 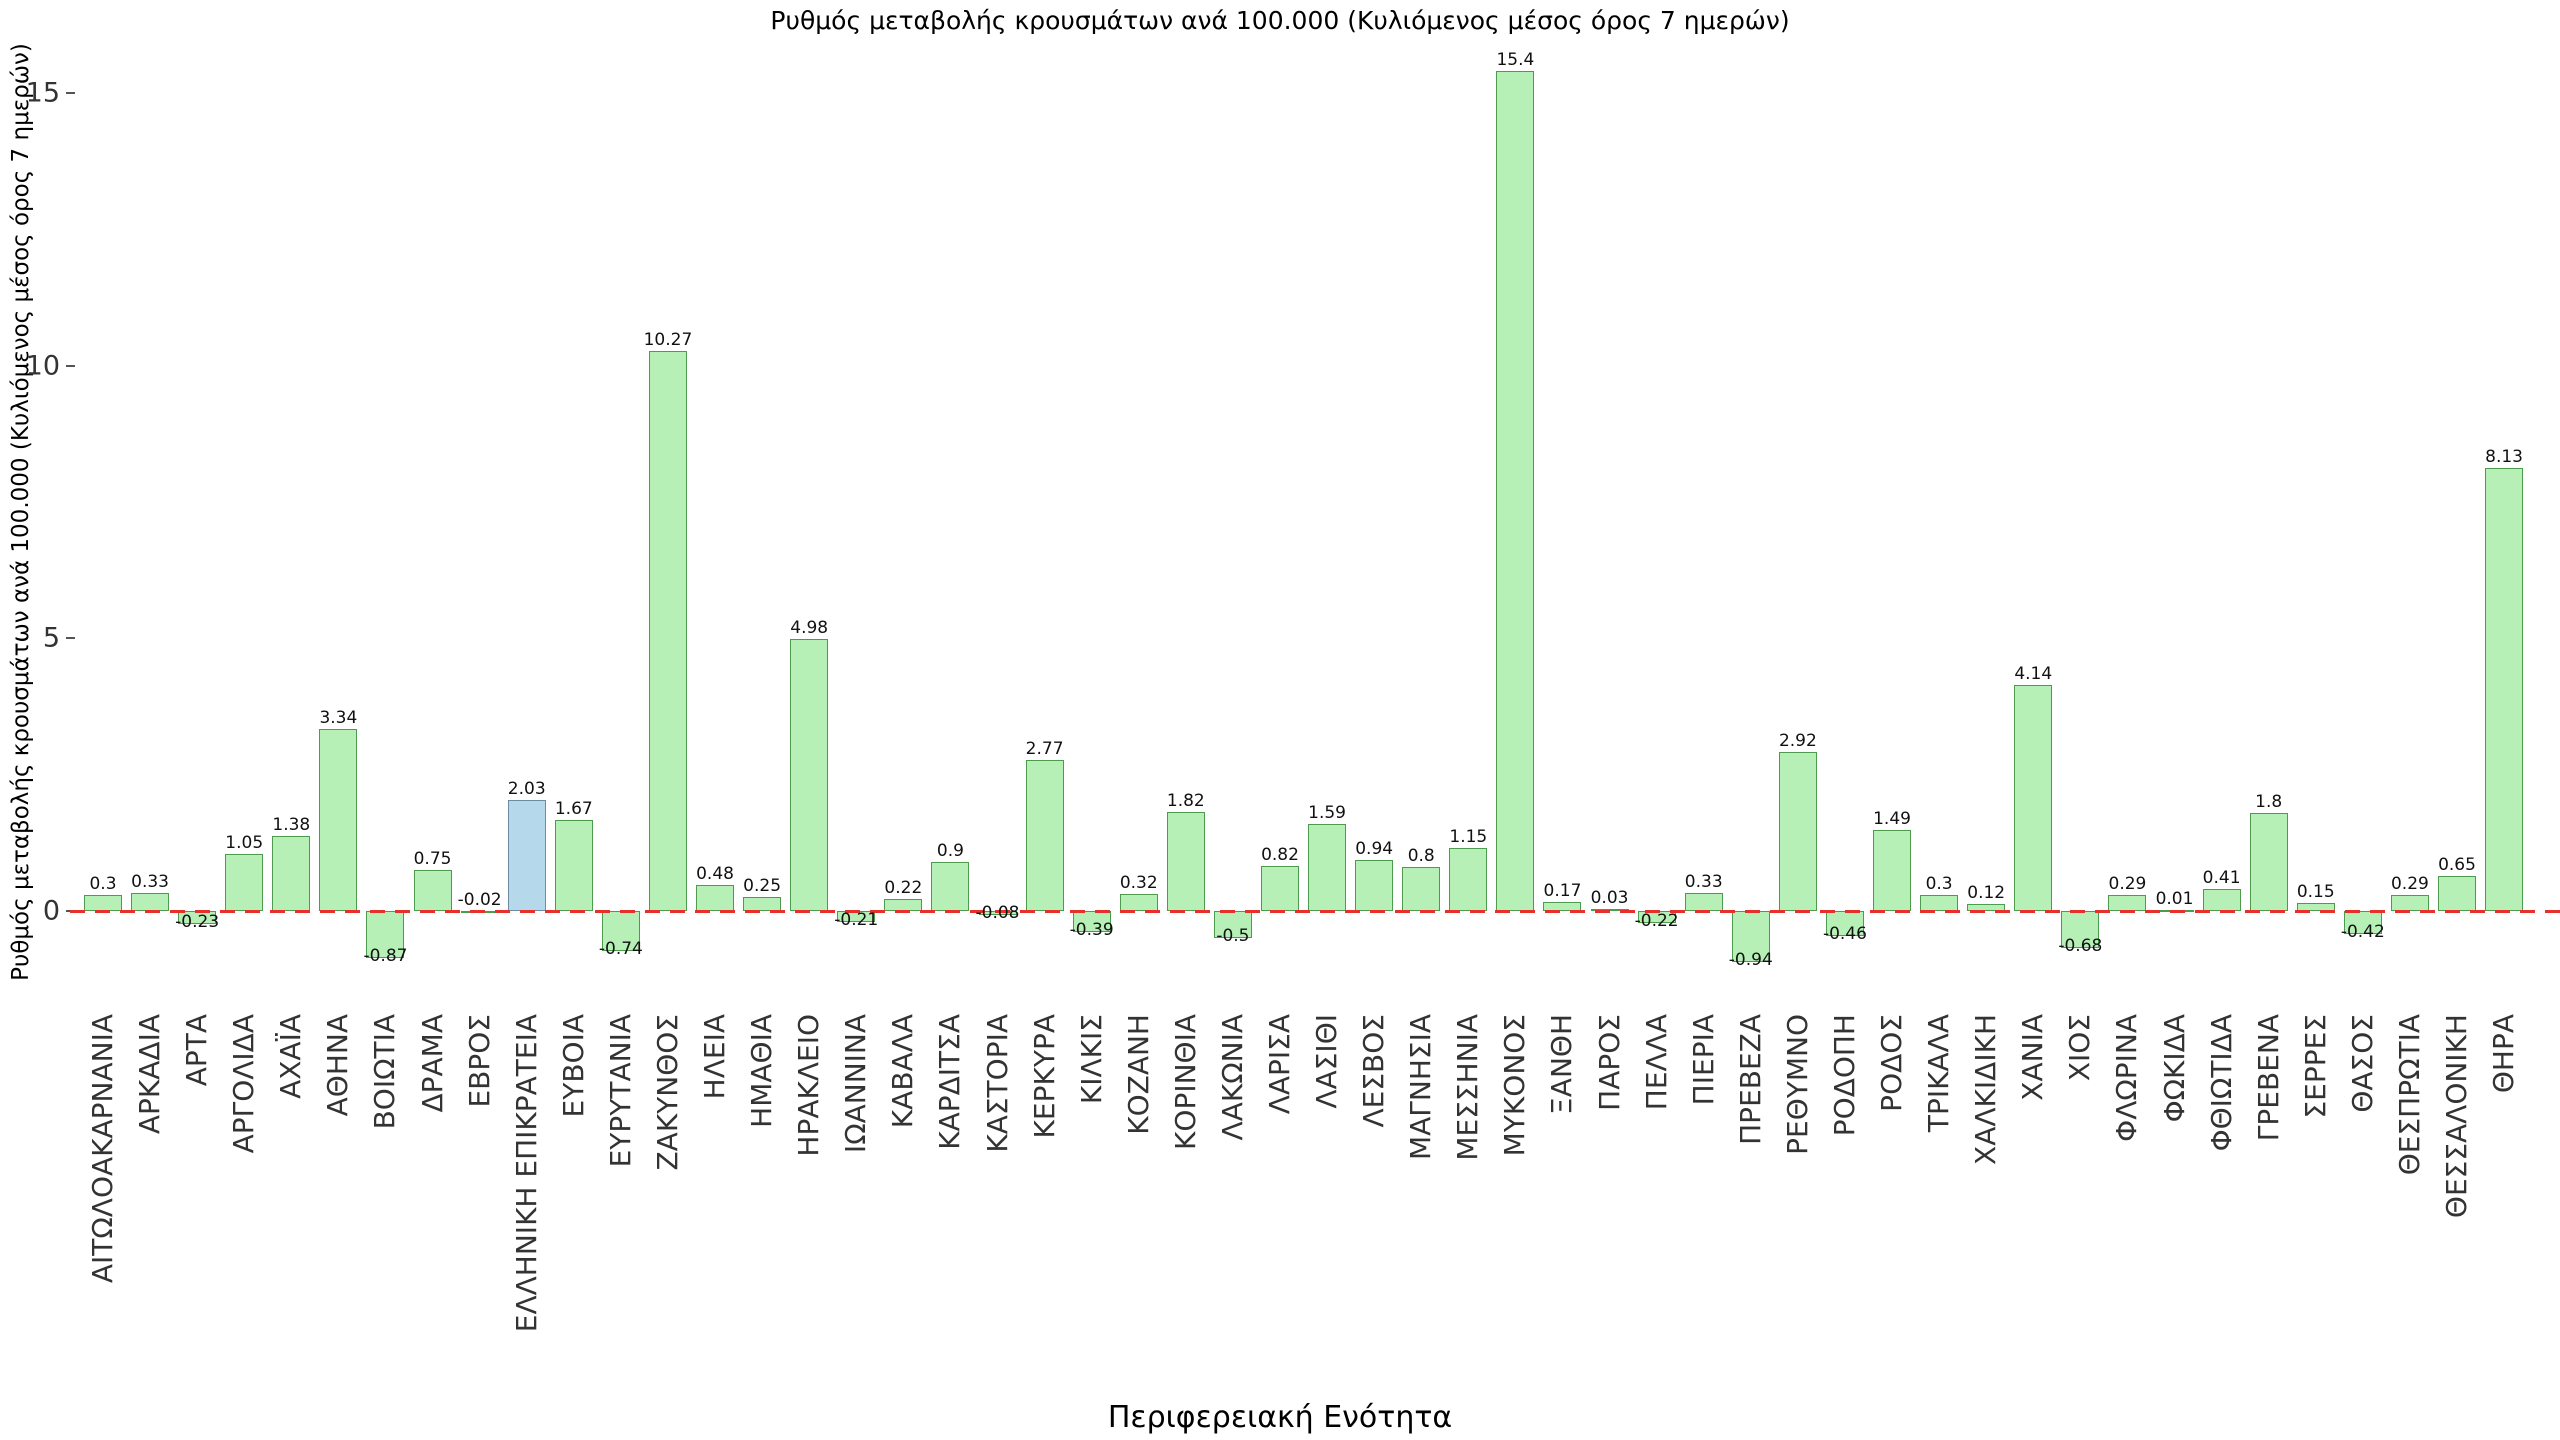 I want to click on bar-value-label: 2.92, so click(x=1797, y=740).